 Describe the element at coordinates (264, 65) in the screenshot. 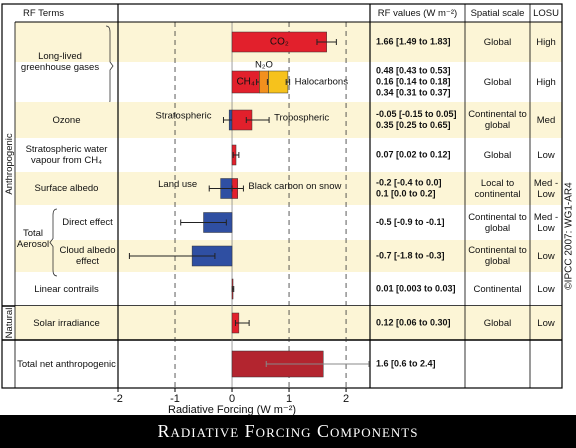

I see `bar-label: N₂O` at that location.